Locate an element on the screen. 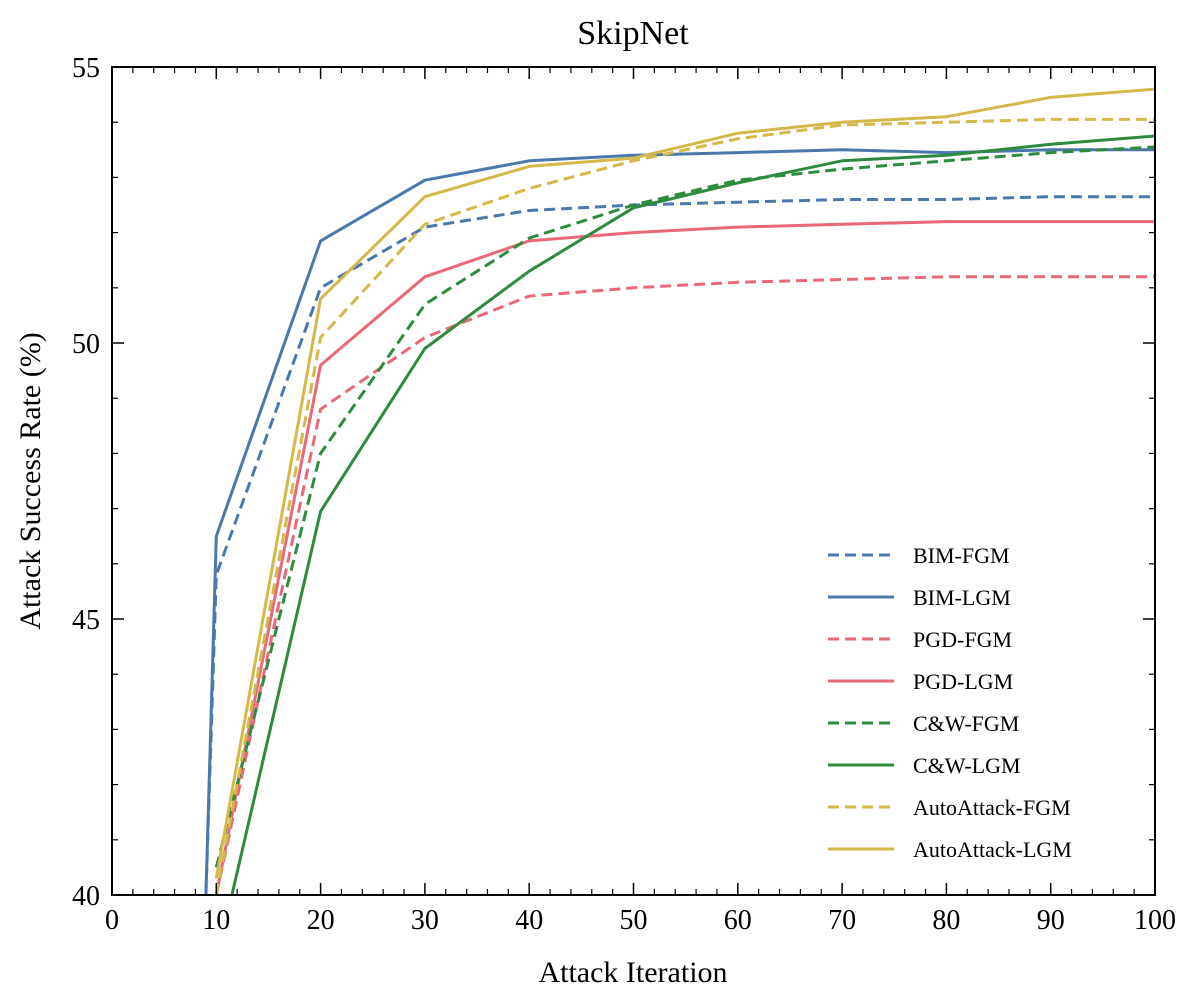 This screenshot has width=1196, height=1002. y-tick-label: 55 is located at coordinates (86, 68).